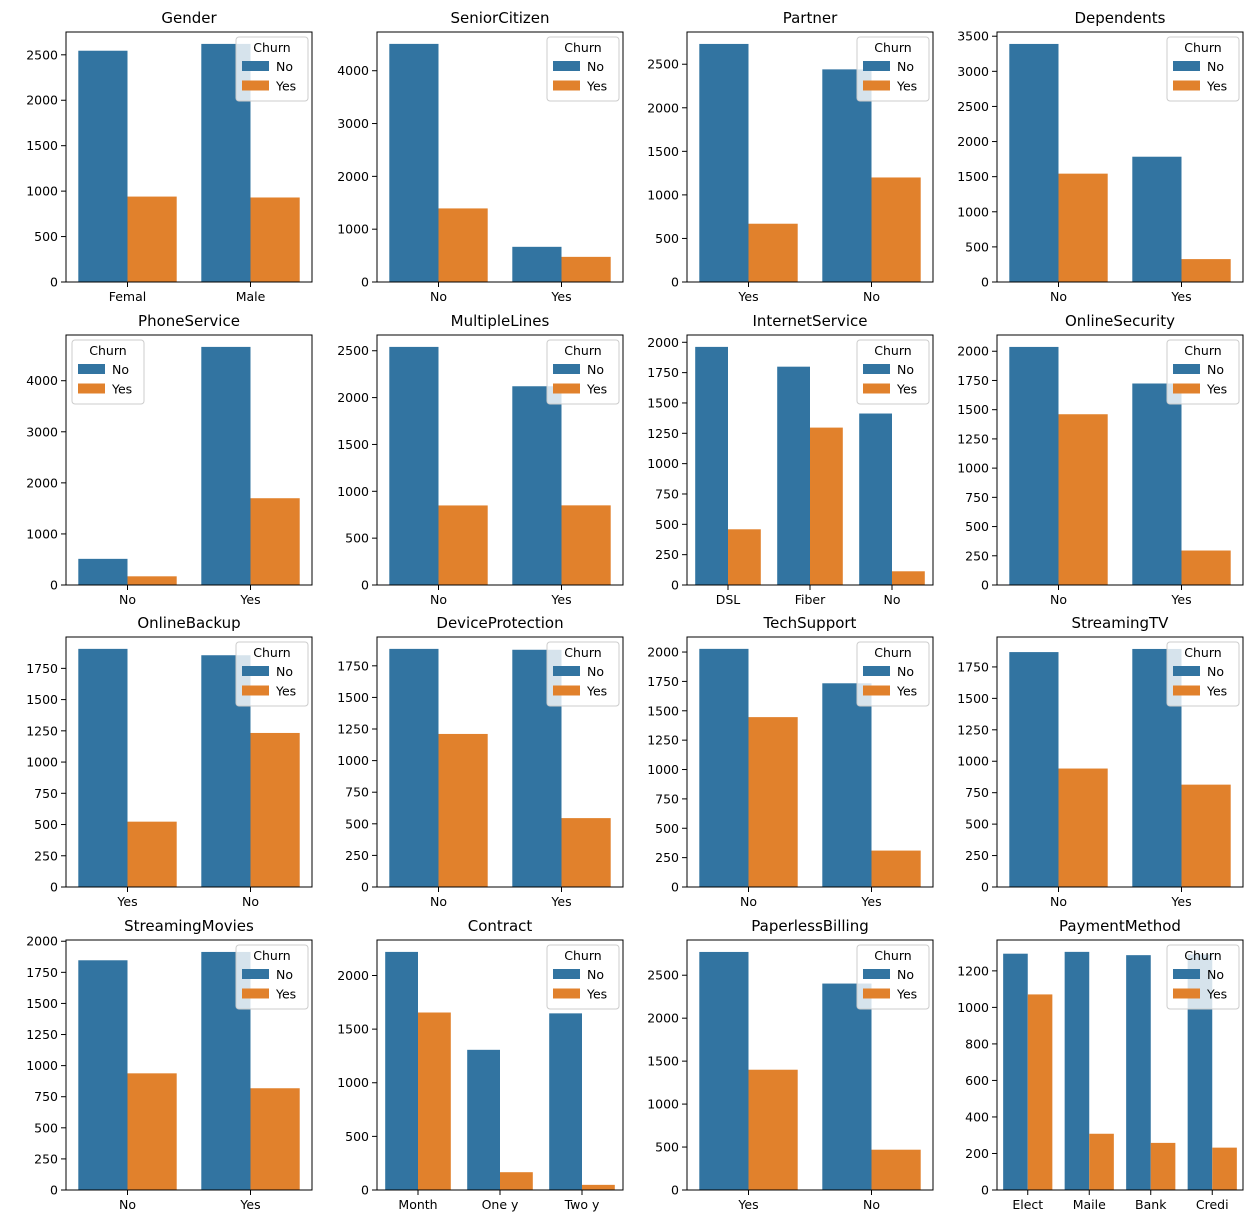  What do you see at coordinates (663, 107) in the screenshot?
I see `y-tick-label: 2000` at bounding box center [663, 107].